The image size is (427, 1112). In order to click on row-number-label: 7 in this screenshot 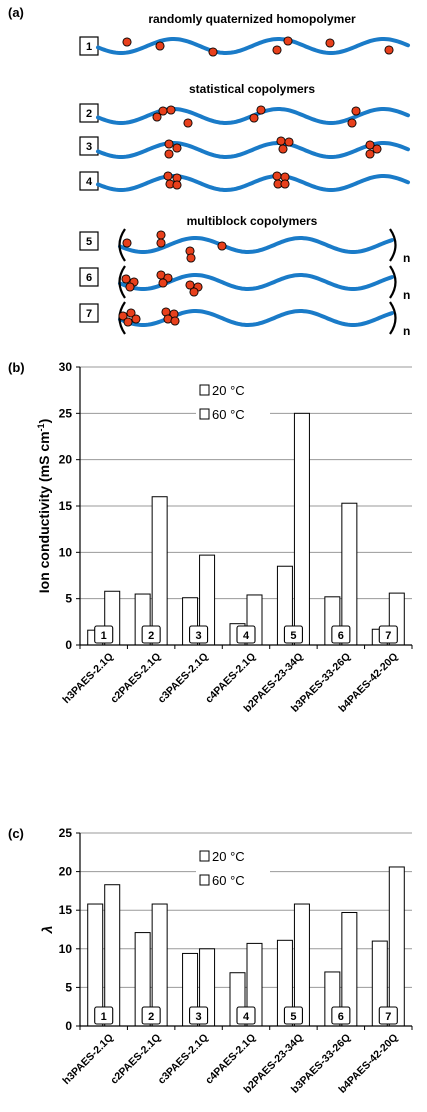, I will do `click(89, 314)`.